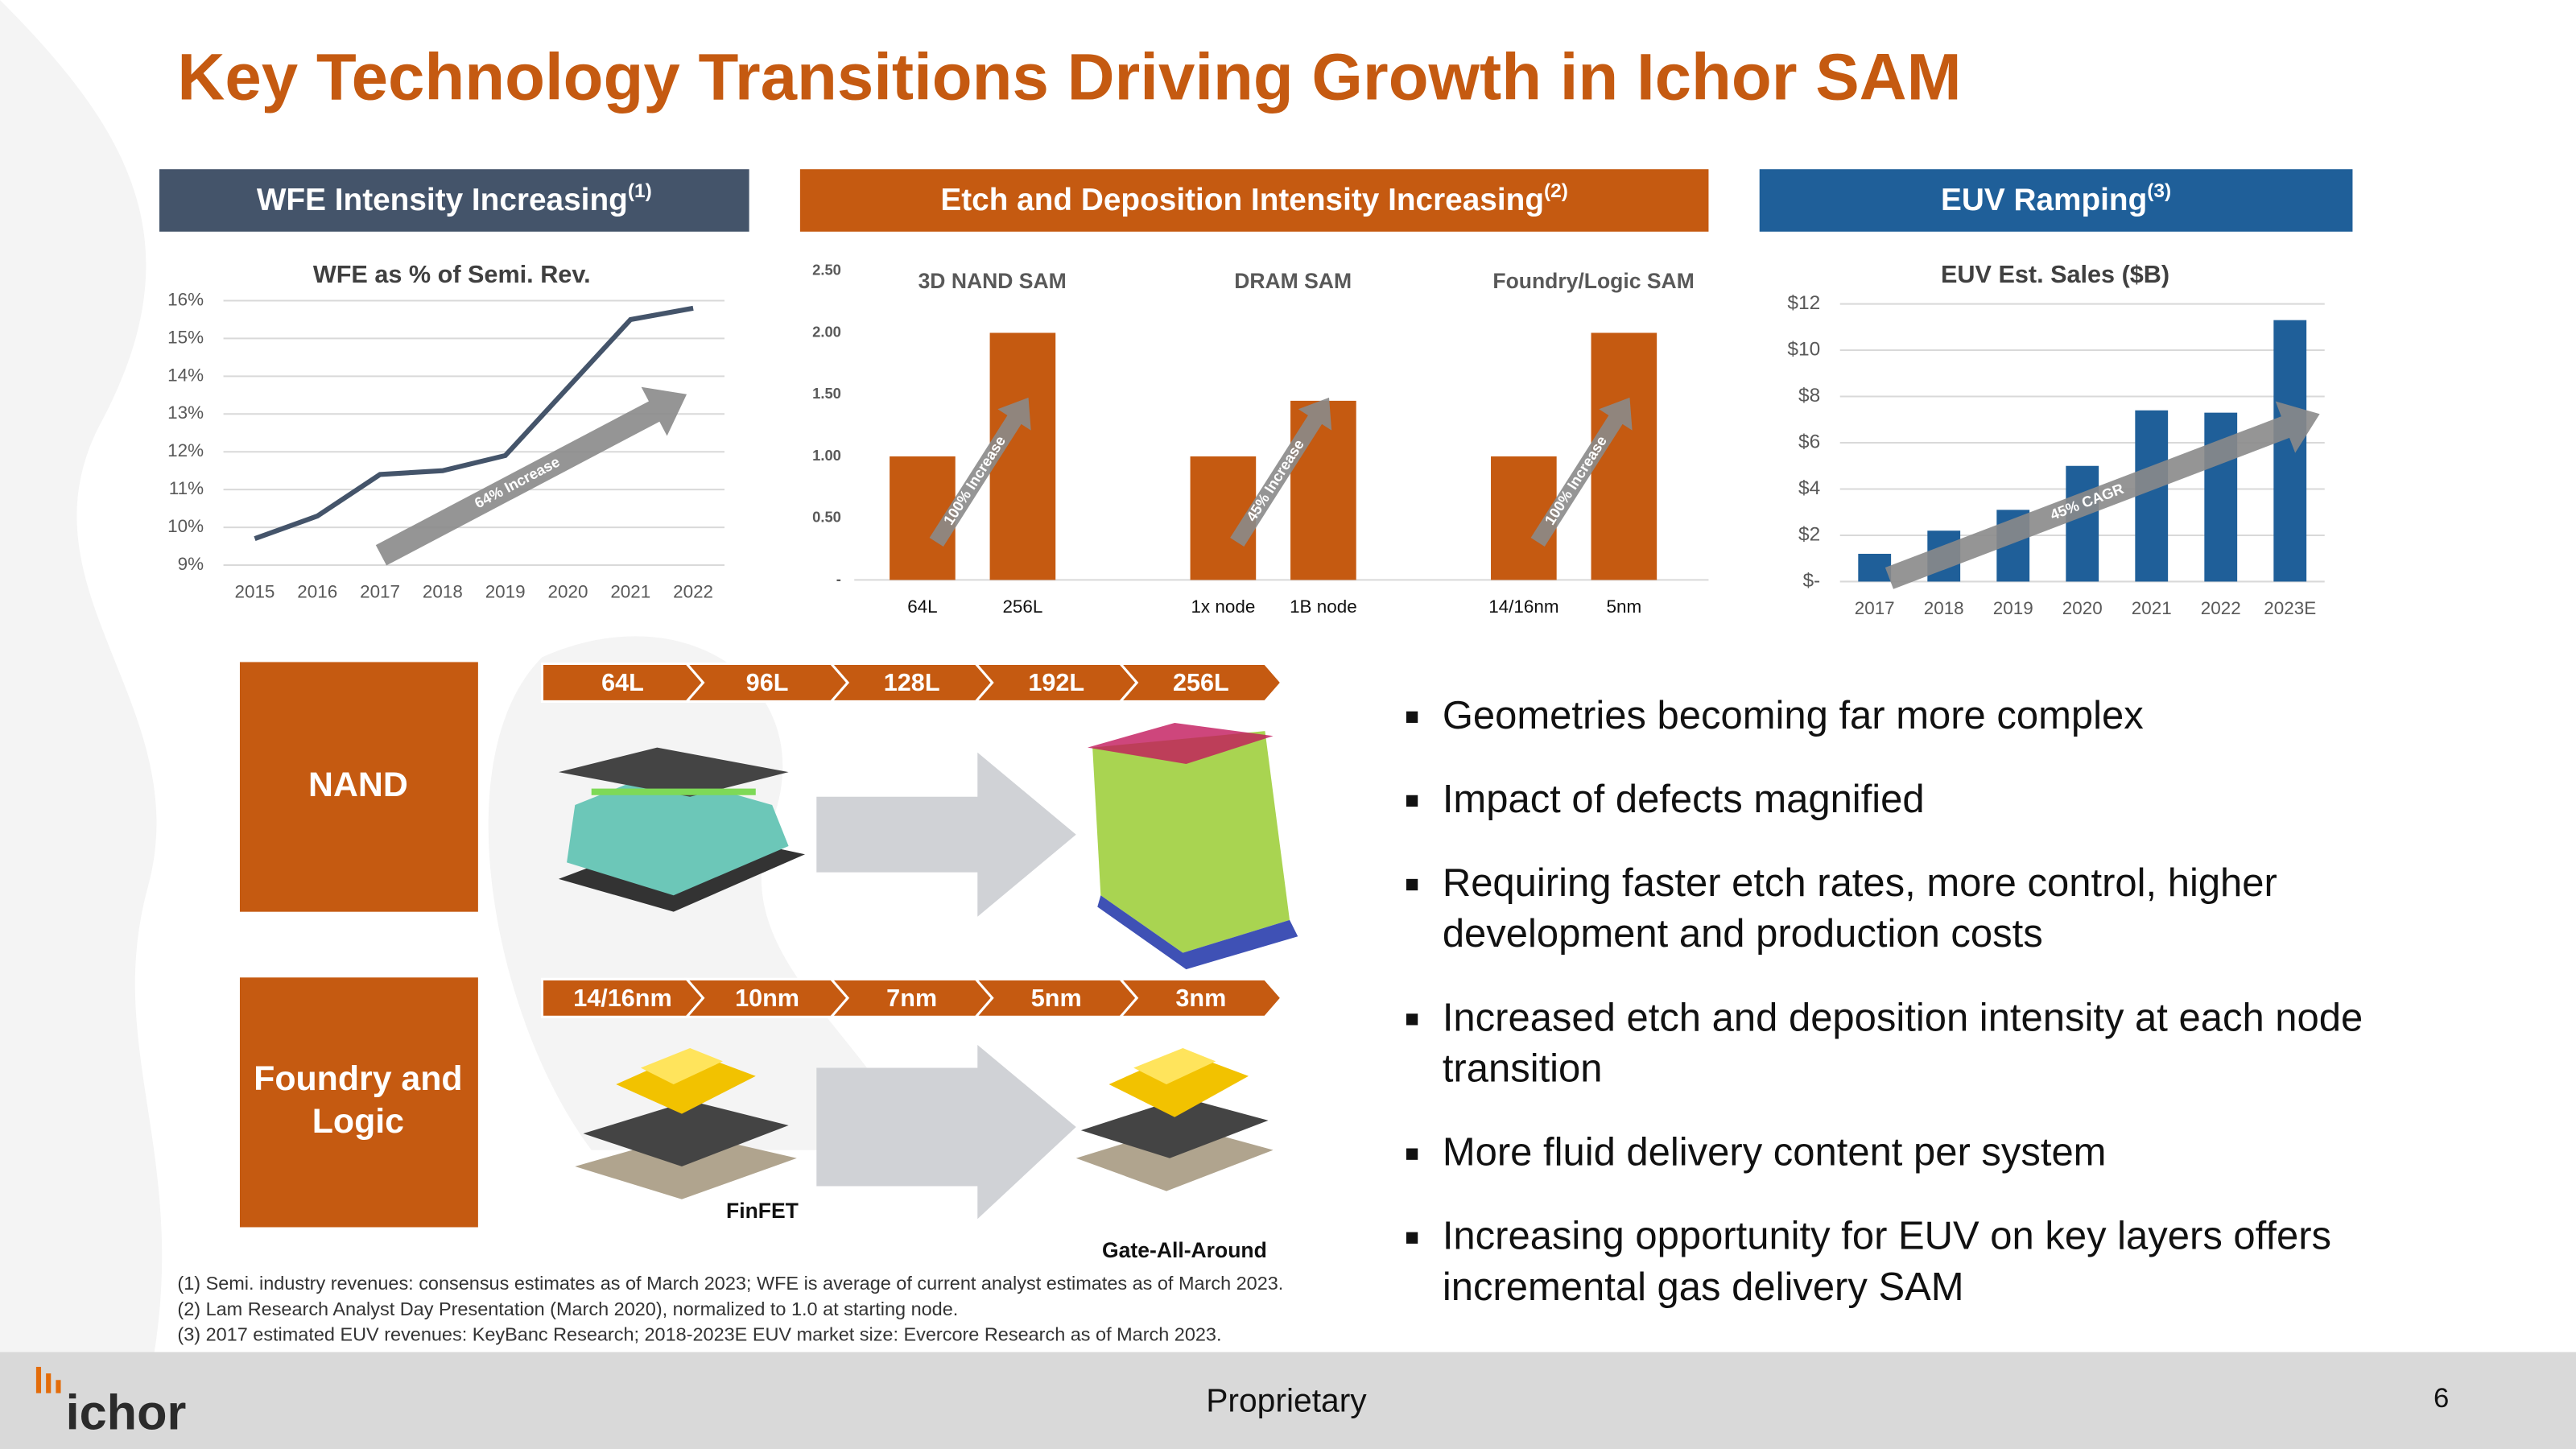 This screenshot has height=1449, width=2576. Describe the element at coordinates (49, 1383) in the screenshot. I see `logo-bar` at that location.